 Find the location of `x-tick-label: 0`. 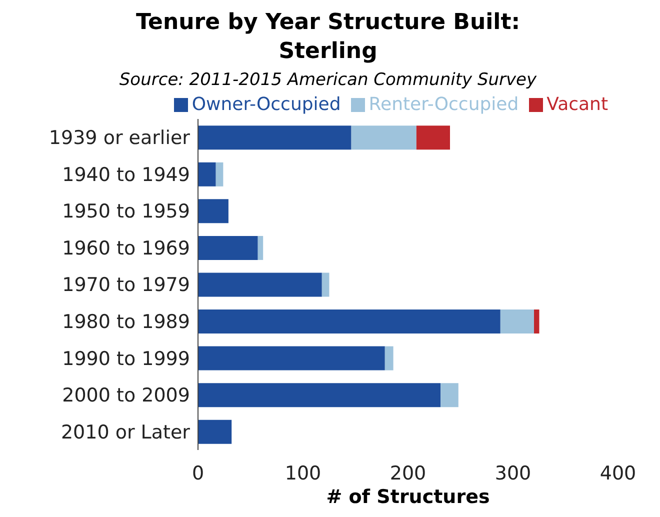

x-tick-label: 0 is located at coordinates (198, 473).